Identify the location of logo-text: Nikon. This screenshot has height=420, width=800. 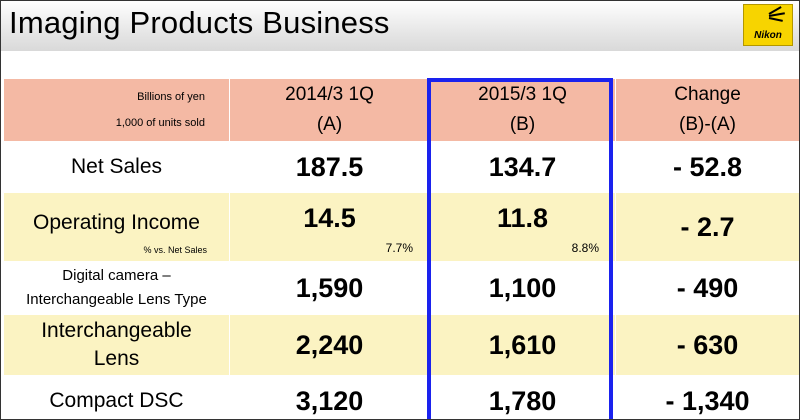
(768, 35).